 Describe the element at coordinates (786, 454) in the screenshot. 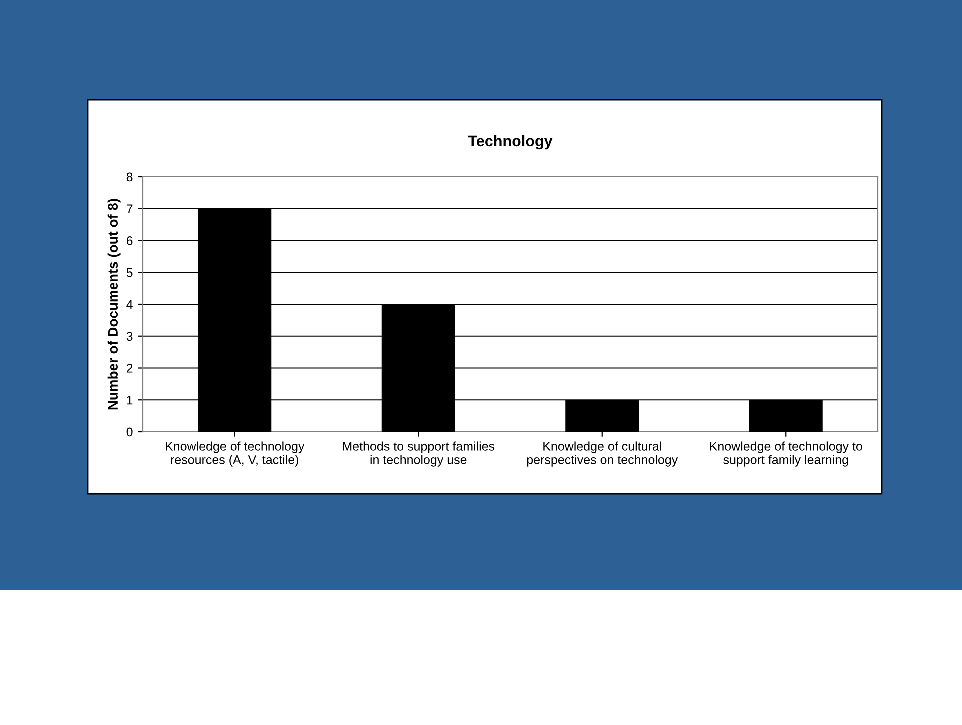

I see `x-tick-label: Knowledge of technology to support family learning` at that location.